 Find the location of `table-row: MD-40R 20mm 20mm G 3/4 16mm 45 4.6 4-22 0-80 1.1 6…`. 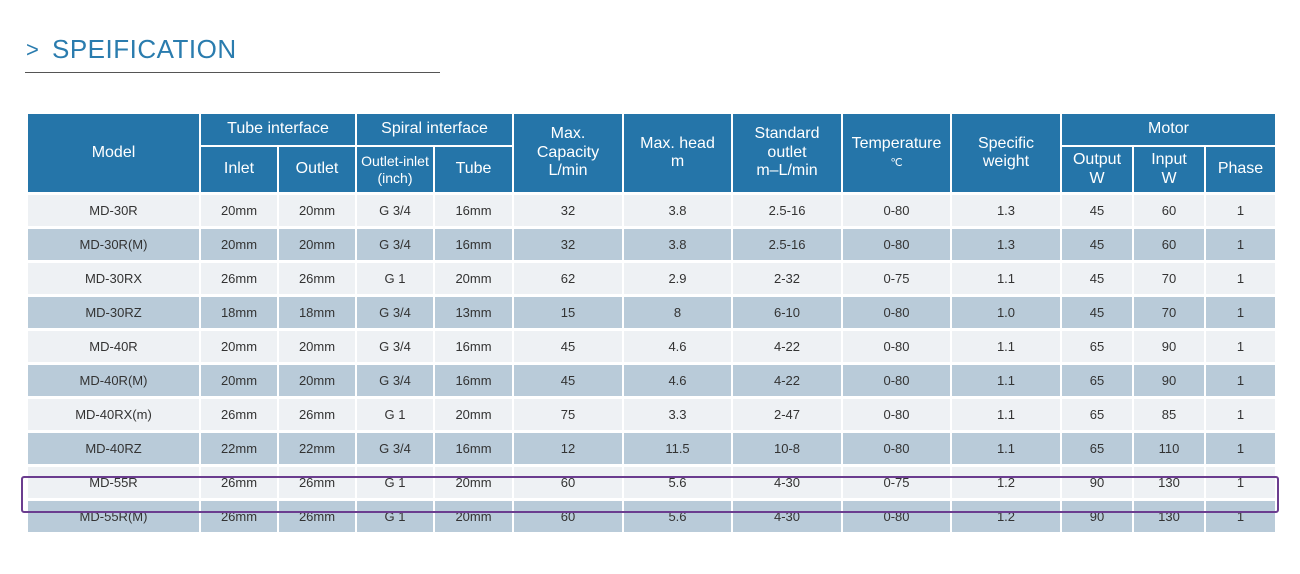

table-row: MD-40R 20mm 20mm G 3/4 16mm 45 4.6 4-22 0-80 1.1 6… is located at coordinates (652, 346).